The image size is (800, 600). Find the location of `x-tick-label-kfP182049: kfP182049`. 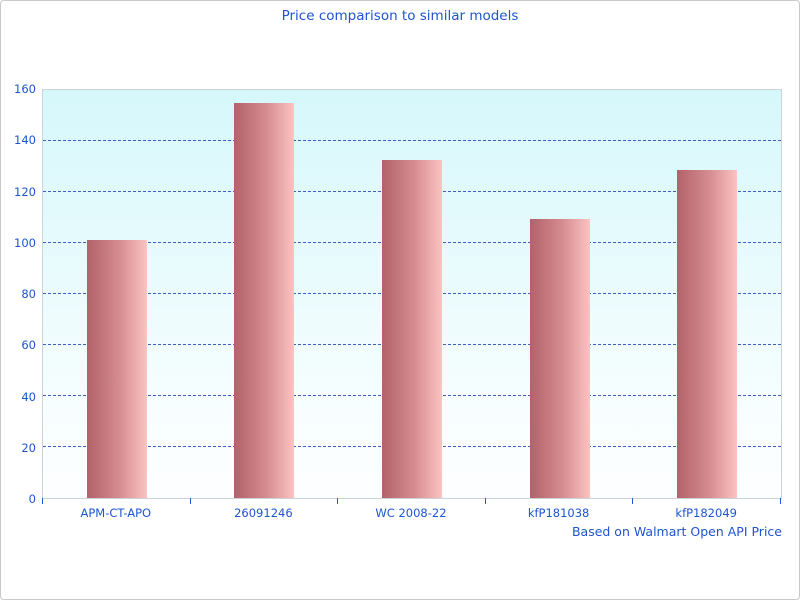

x-tick-label-kfP182049: kfP182049 is located at coordinates (706, 513).